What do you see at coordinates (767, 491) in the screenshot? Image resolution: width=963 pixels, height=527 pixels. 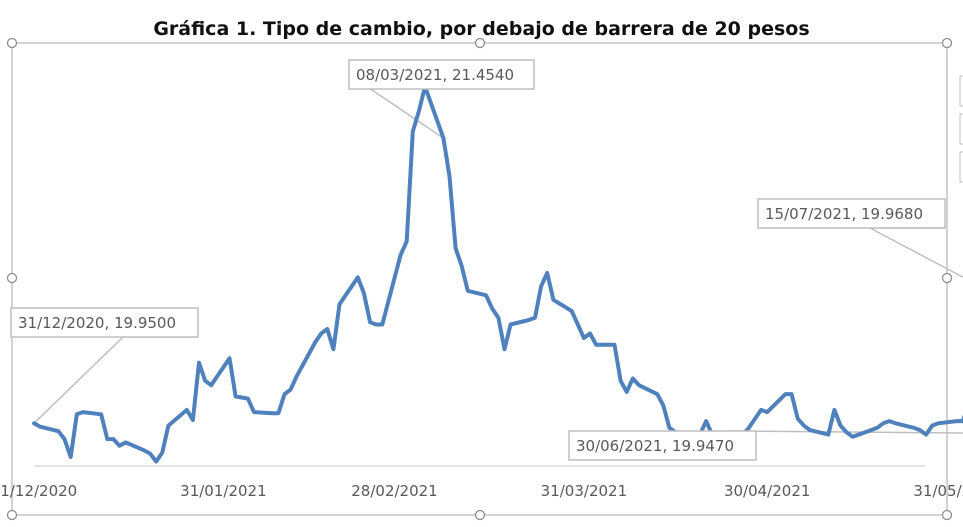 I see `x-tick-label: 30/04/2021` at bounding box center [767, 491].